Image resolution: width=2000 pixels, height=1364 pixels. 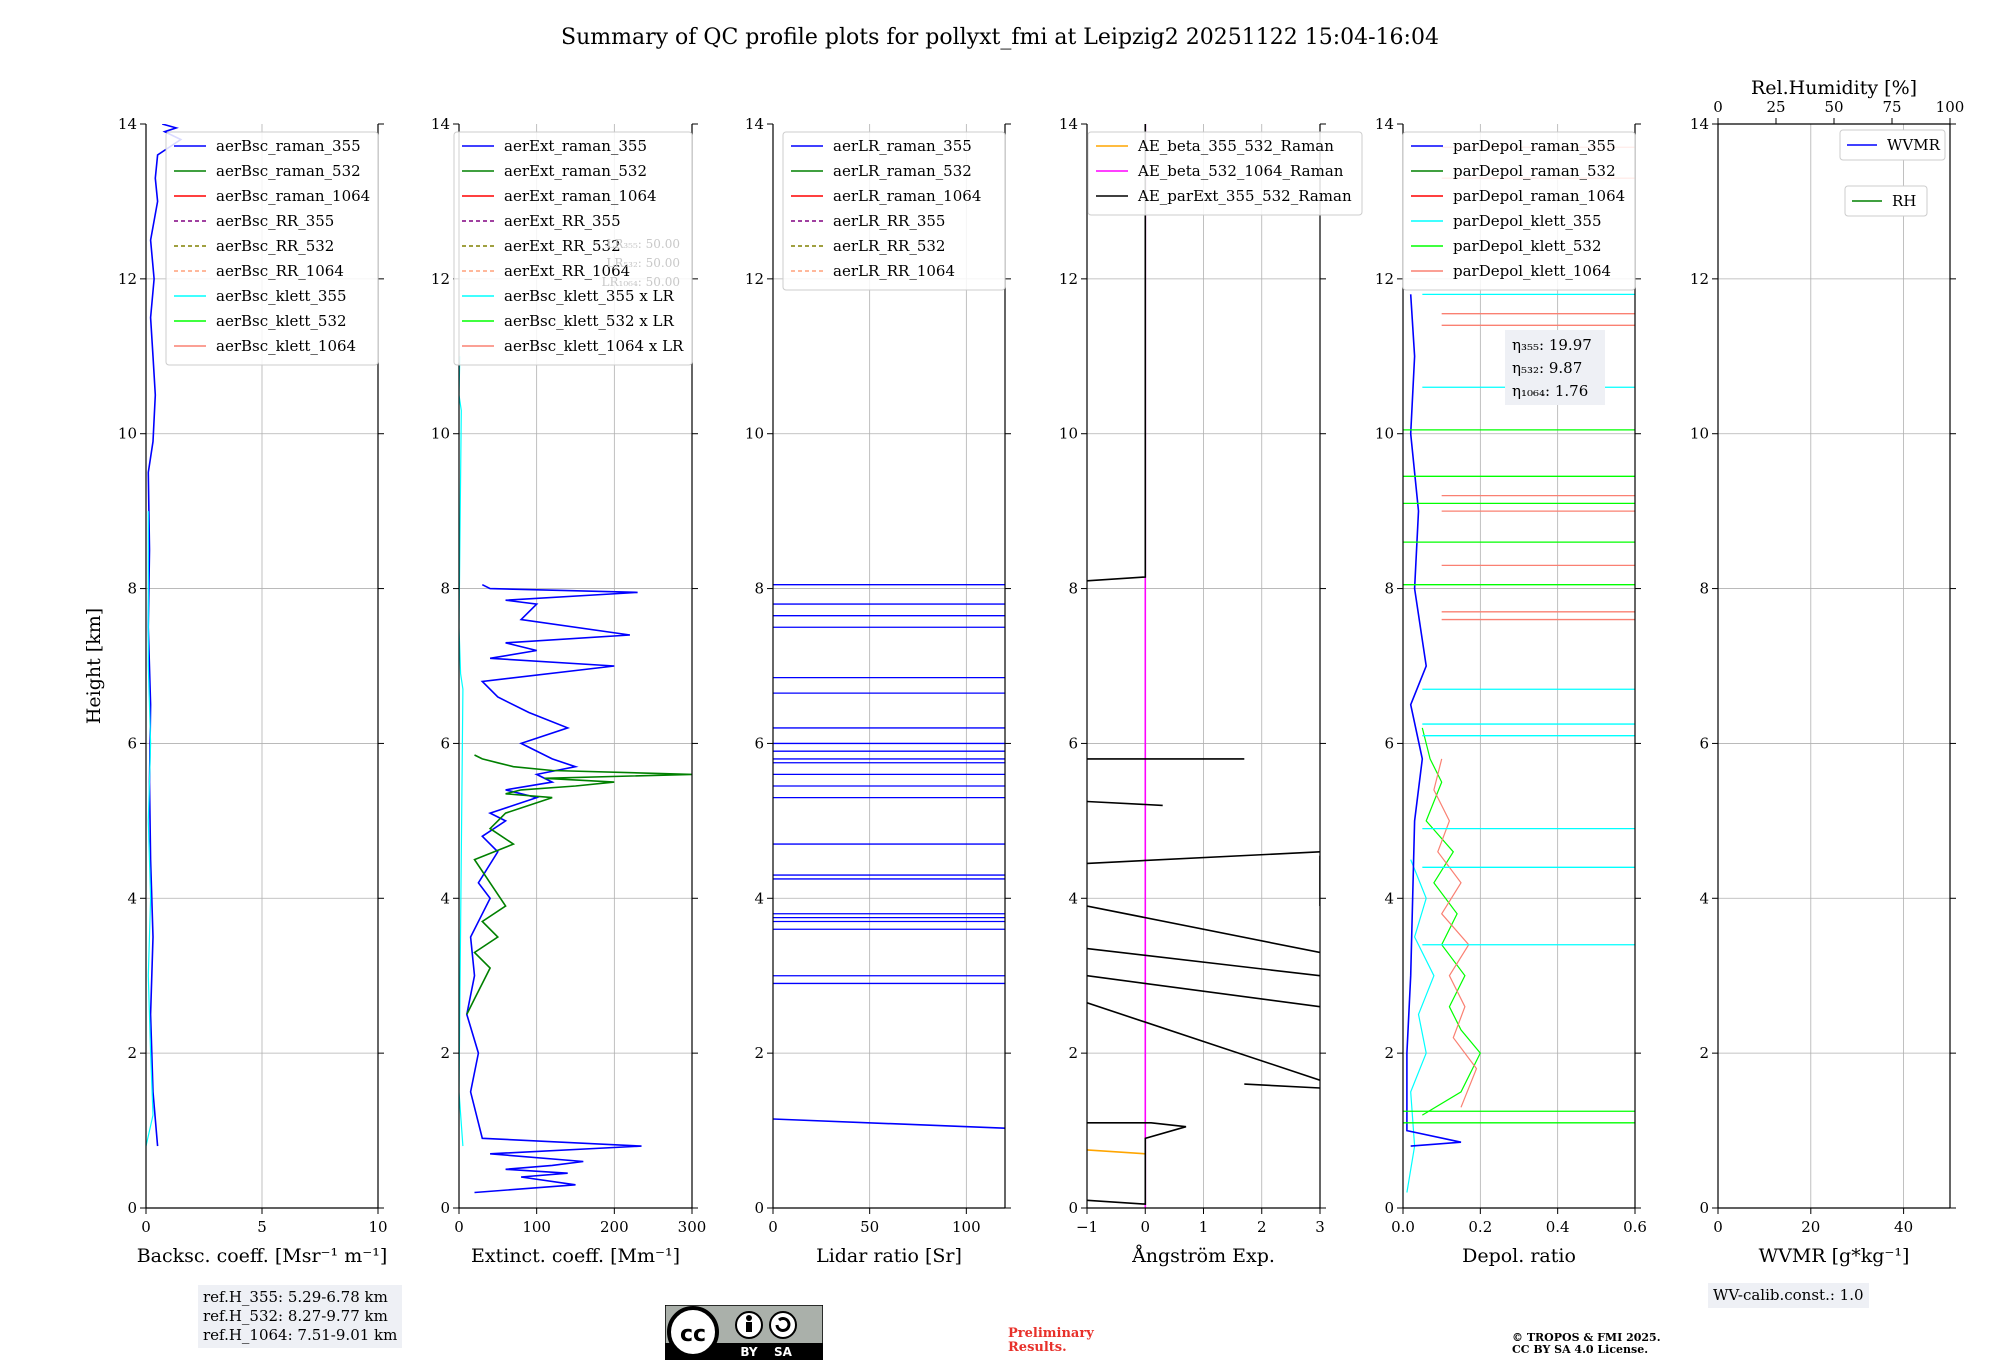 What do you see at coordinates (1145, 1227) in the screenshot?
I see `x-tick-label: 0` at bounding box center [1145, 1227].